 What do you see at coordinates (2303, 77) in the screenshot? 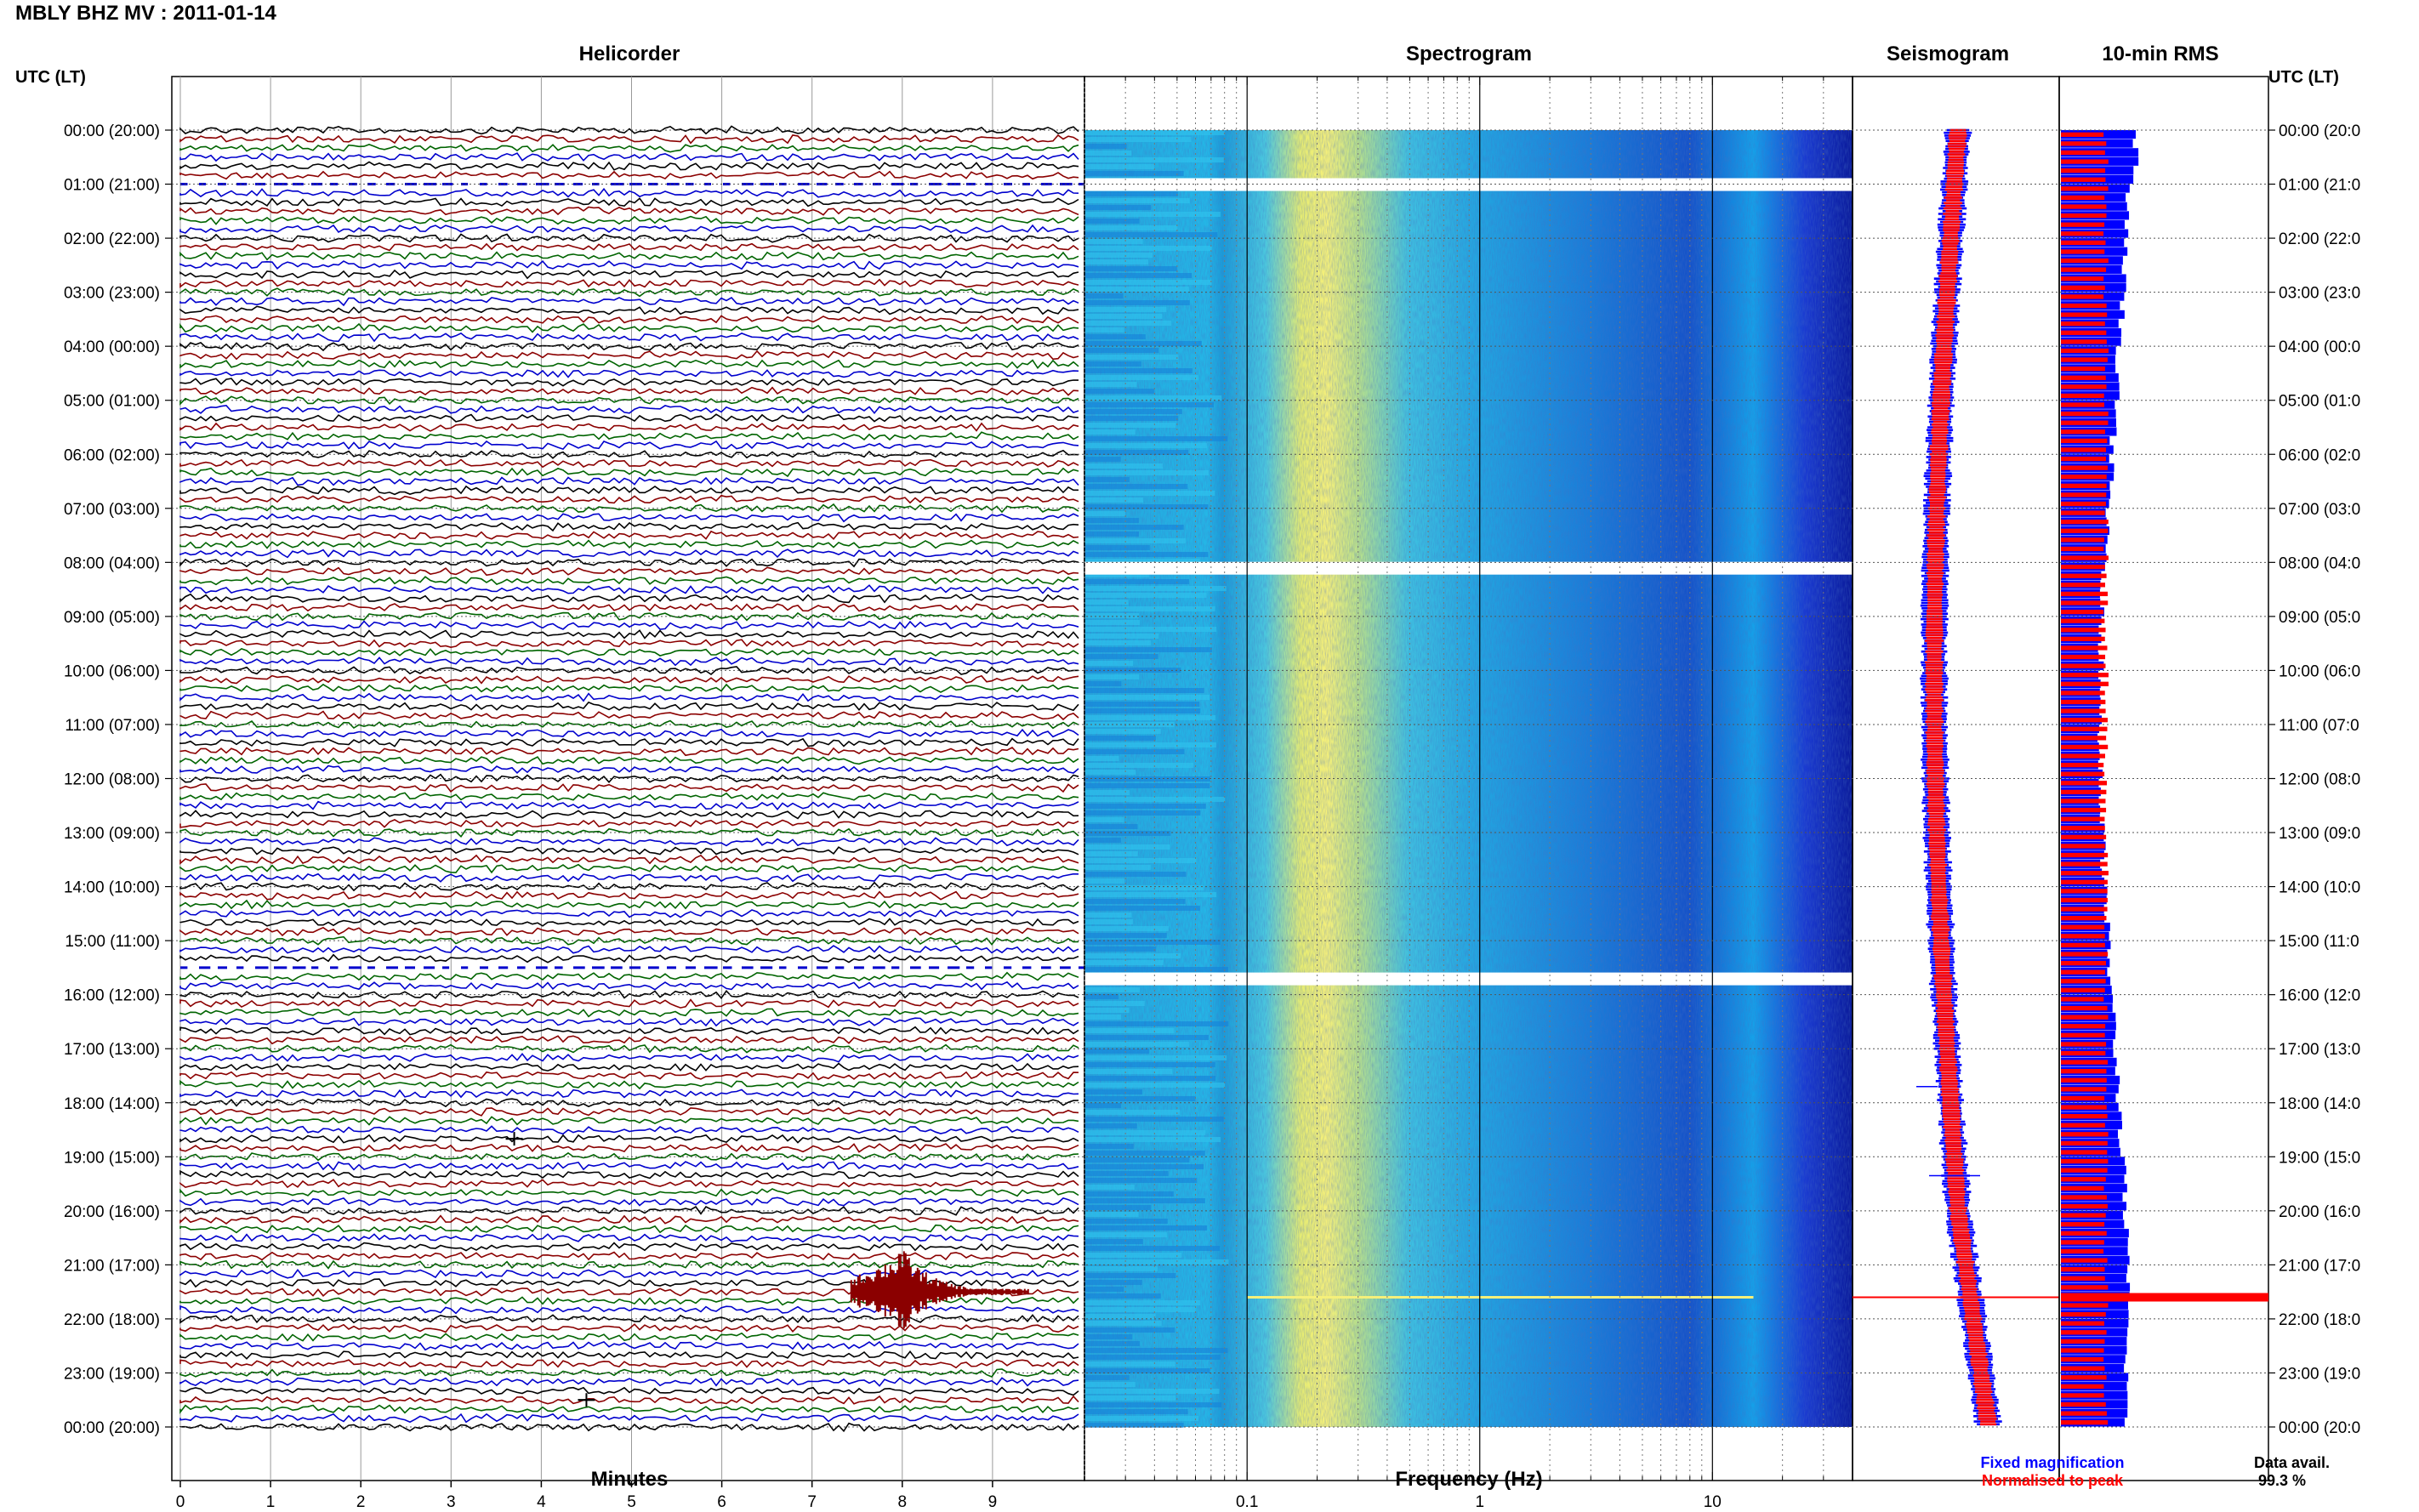
I see `right-axis-header: UTC (LT)` at bounding box center [2303, 77].